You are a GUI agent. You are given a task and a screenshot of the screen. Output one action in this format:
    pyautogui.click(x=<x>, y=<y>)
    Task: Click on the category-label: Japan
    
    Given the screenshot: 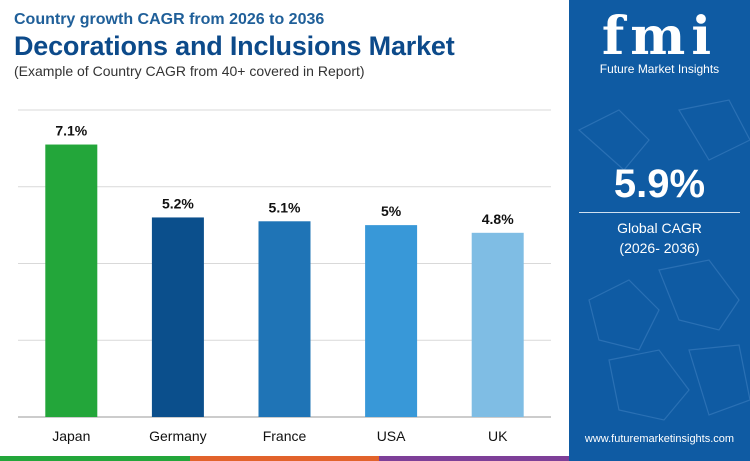 What is the action you would take?
    pyautogui.click(x=71, y=436)
    